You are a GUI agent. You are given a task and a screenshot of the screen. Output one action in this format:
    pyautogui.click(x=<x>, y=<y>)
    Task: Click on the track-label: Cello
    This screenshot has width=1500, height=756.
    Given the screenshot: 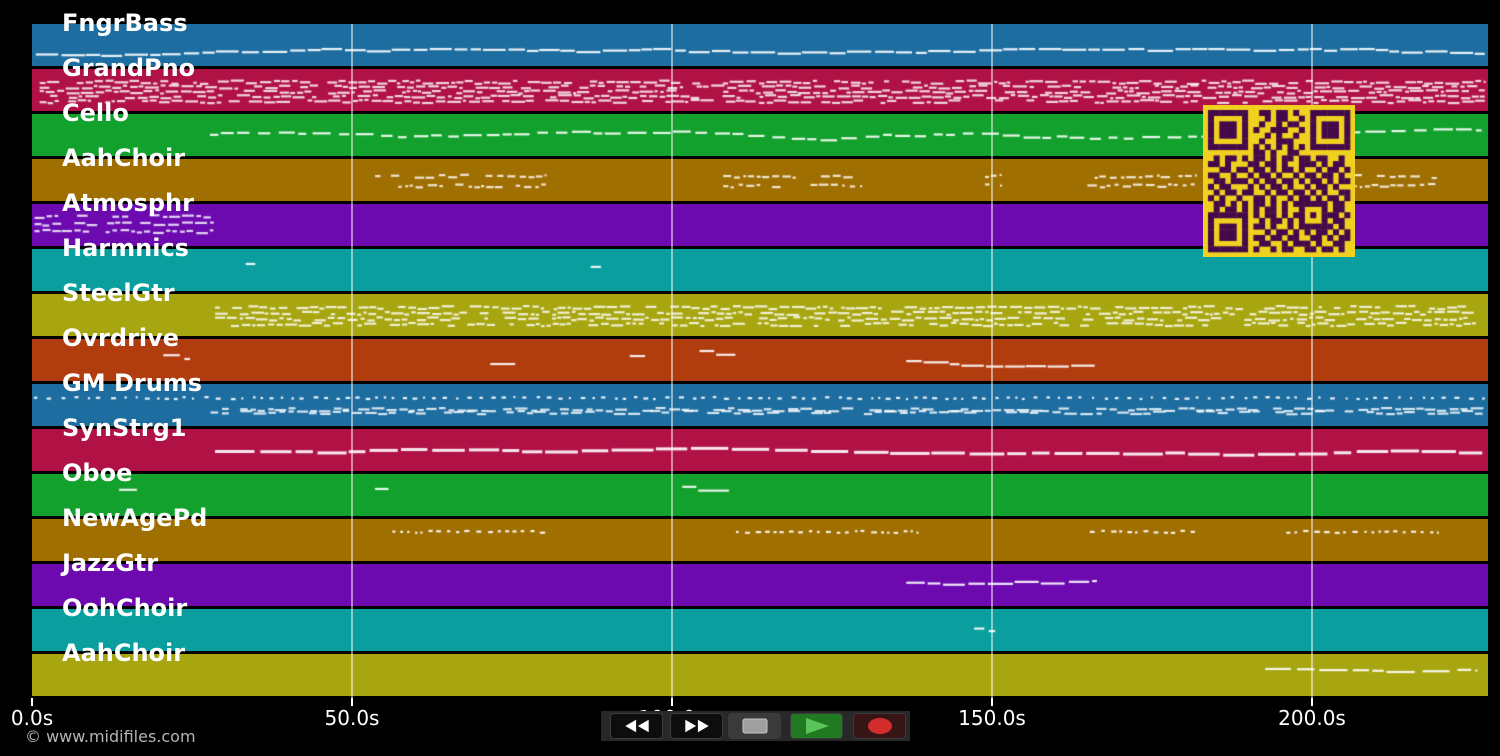 What is the action you would take?
    pyautogui.click(x=95, y=113)
    